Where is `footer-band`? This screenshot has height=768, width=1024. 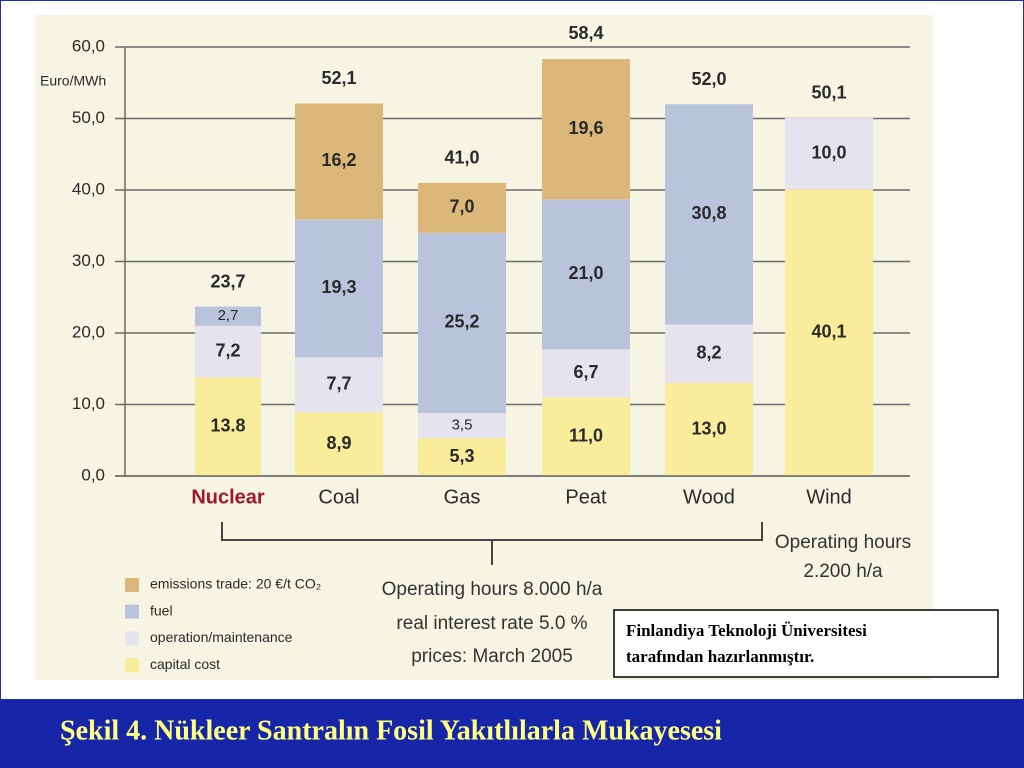 footer-band is located at coordinates (512, 734).